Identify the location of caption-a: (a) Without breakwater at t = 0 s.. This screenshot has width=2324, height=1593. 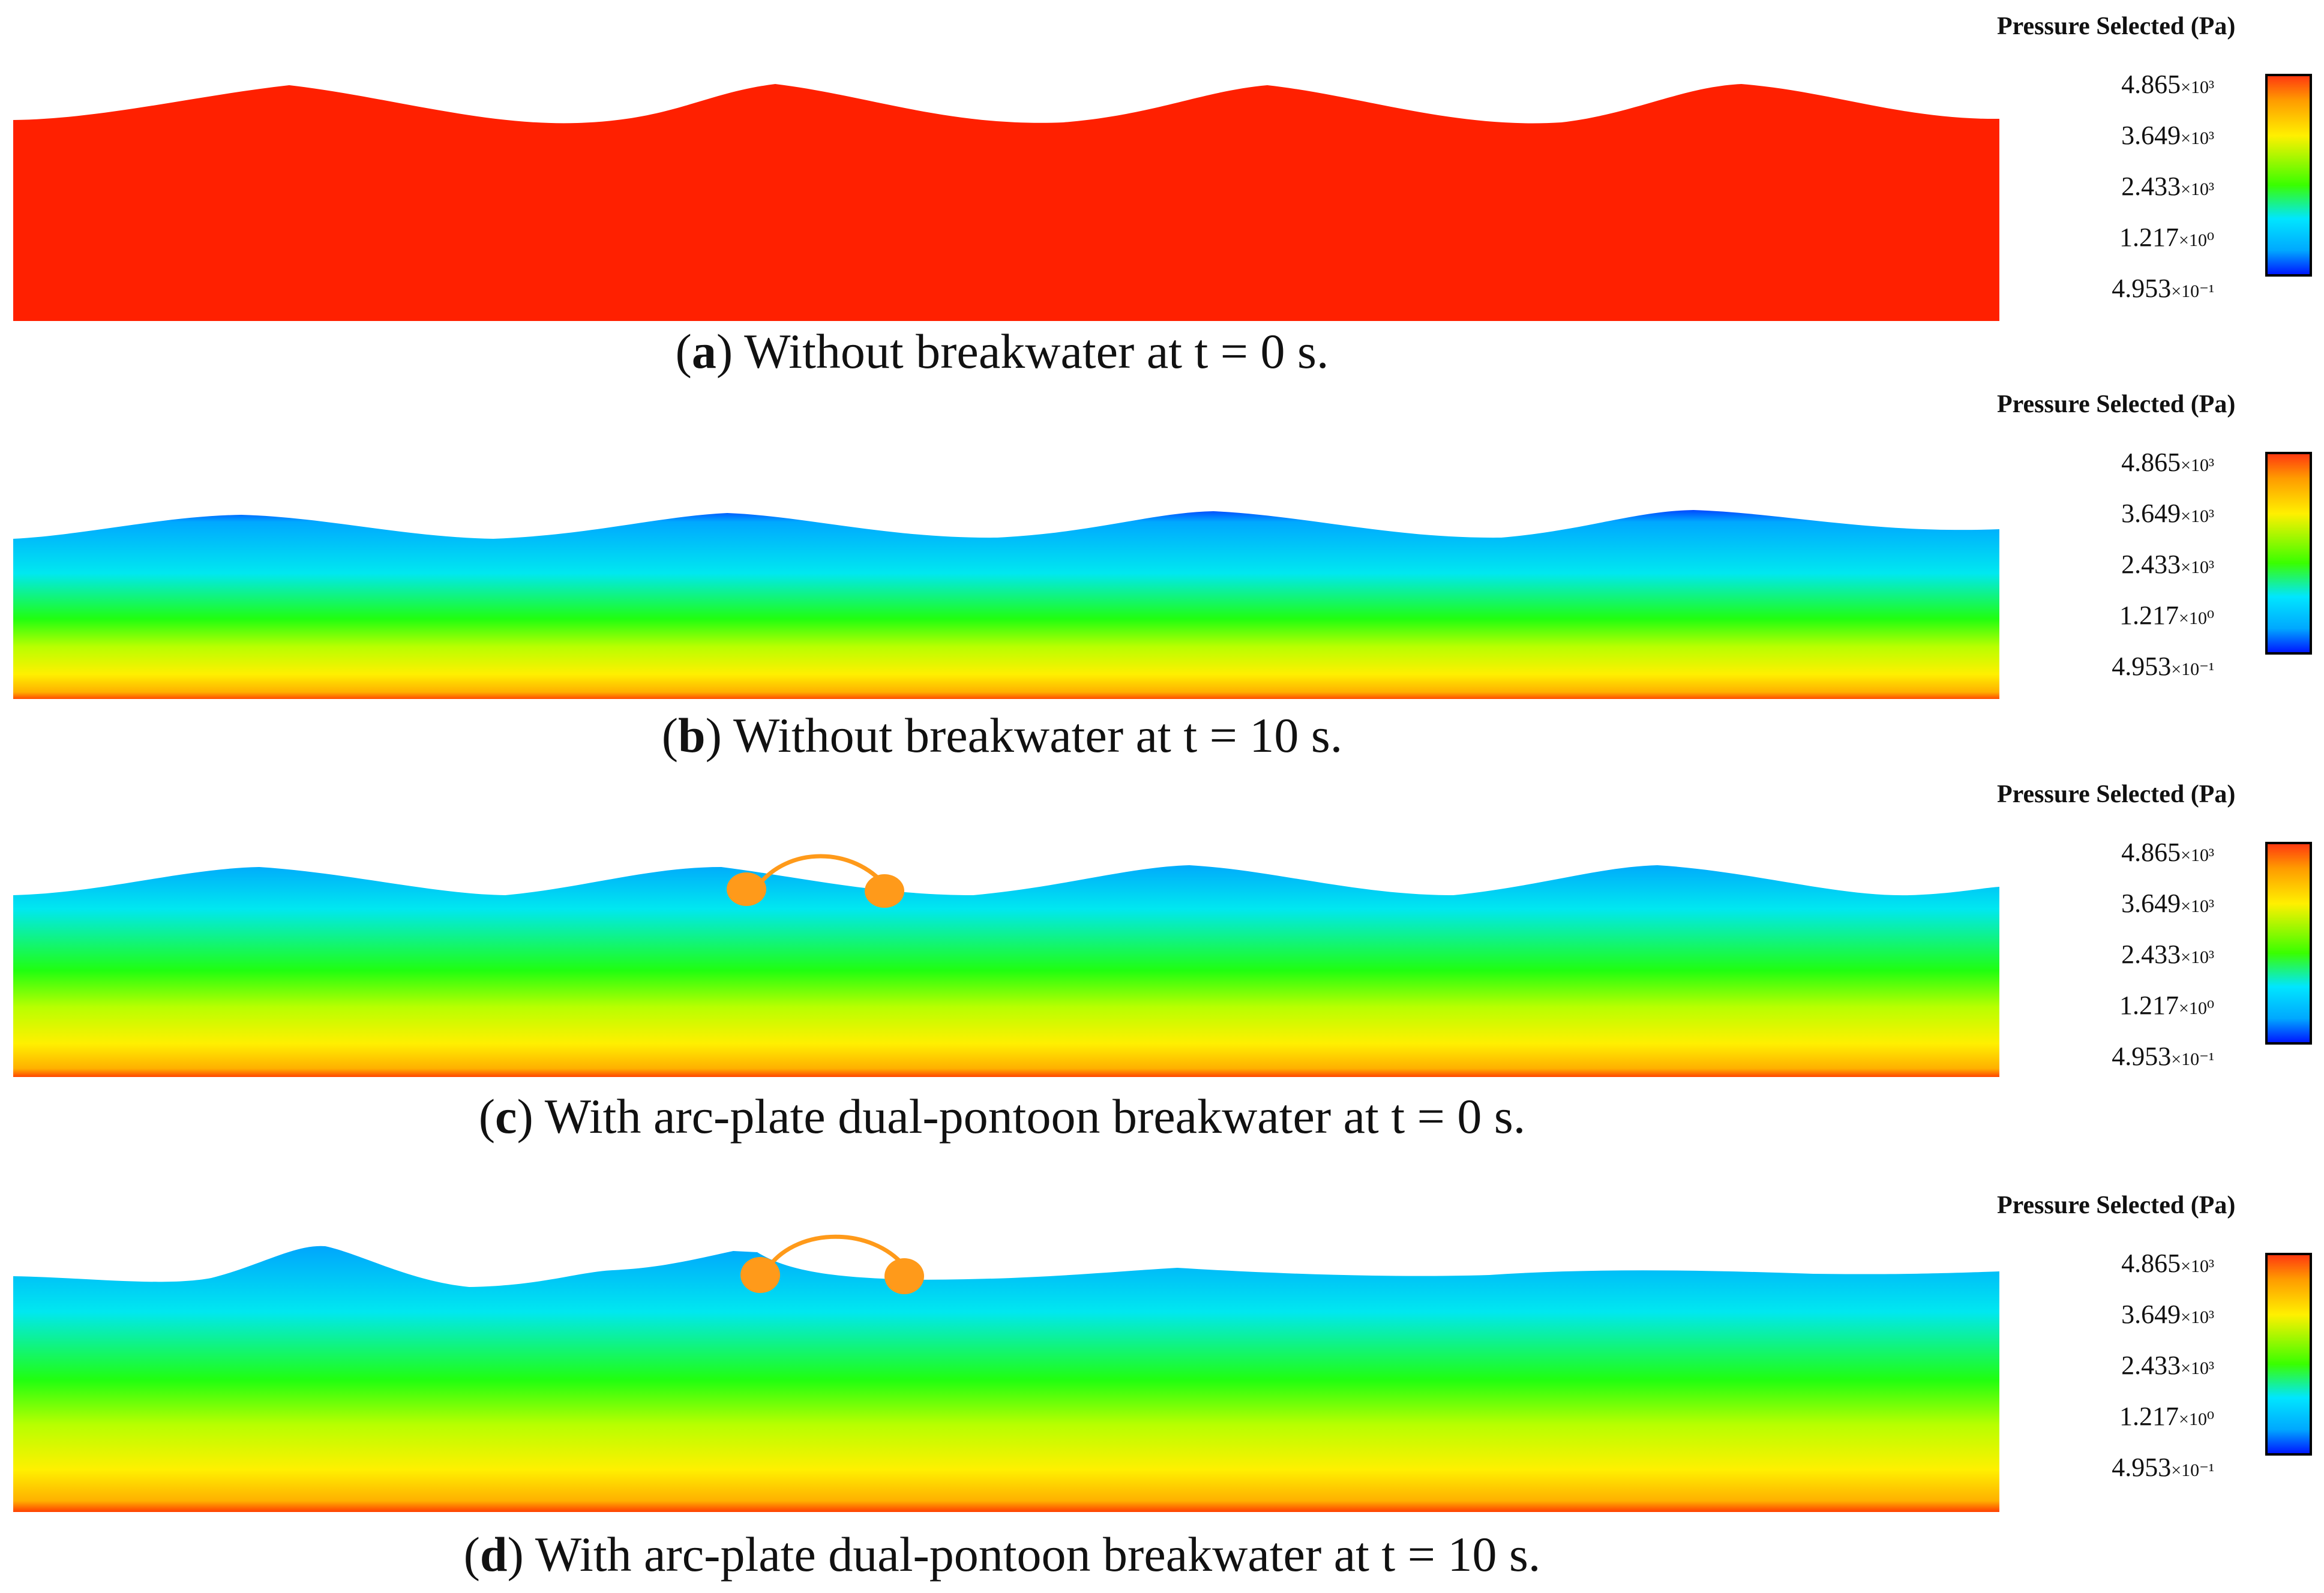
(1002, 351).